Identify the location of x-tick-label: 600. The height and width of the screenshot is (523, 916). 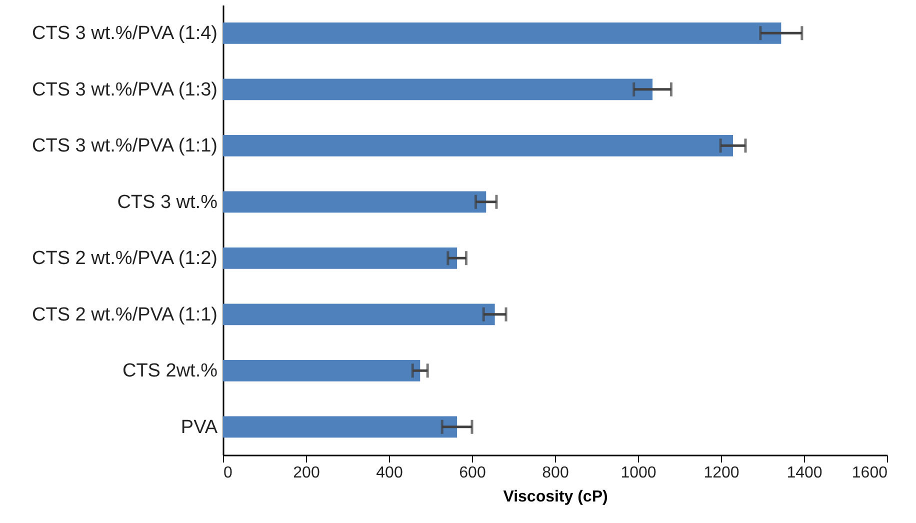
(472, 473).